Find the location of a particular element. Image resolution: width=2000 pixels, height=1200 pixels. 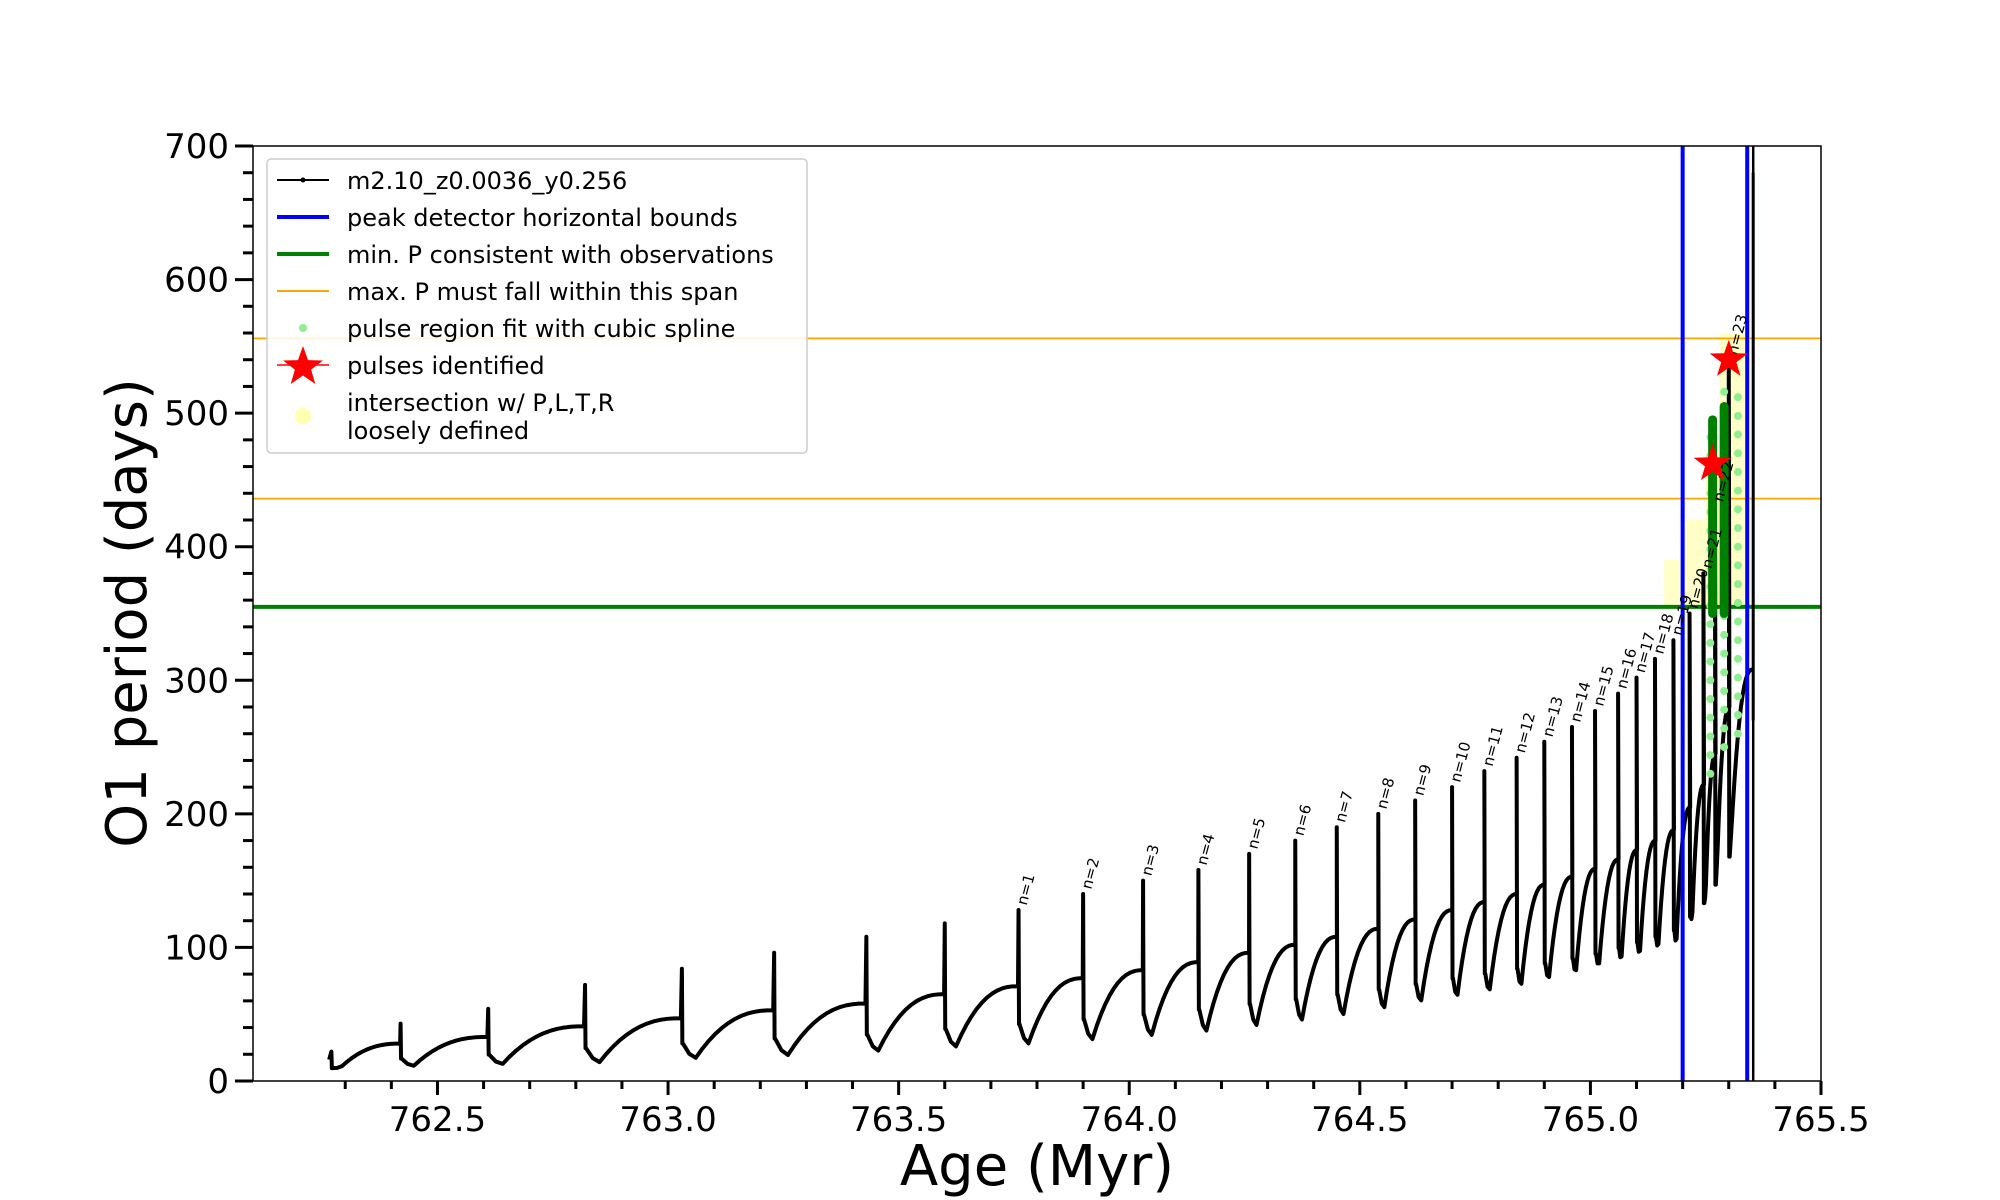

x-tick-label: 763.0 is located at coordinates (667, 1120).